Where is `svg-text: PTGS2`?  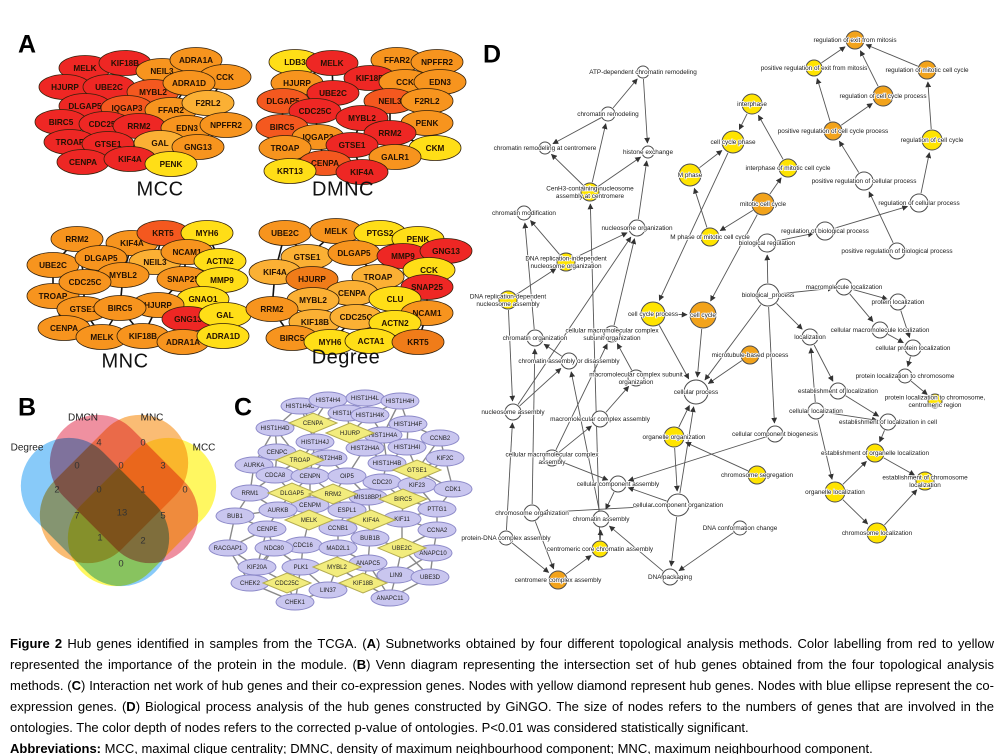
svg-text: PTGS2 is located at coordinates (380, 233).